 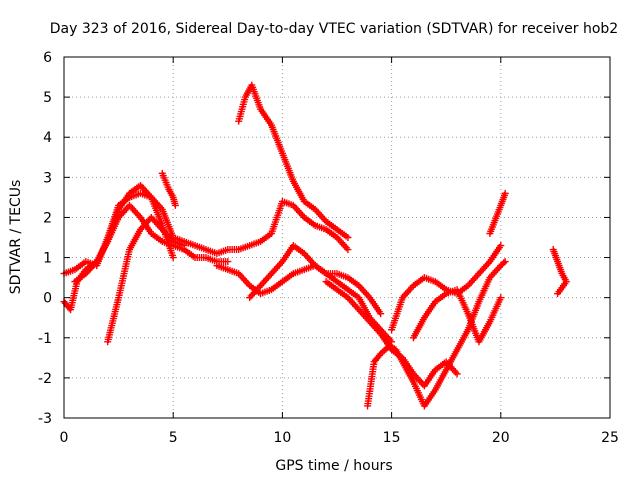 I want to click on y-tick-label: 6, so click(x=47, y=58).